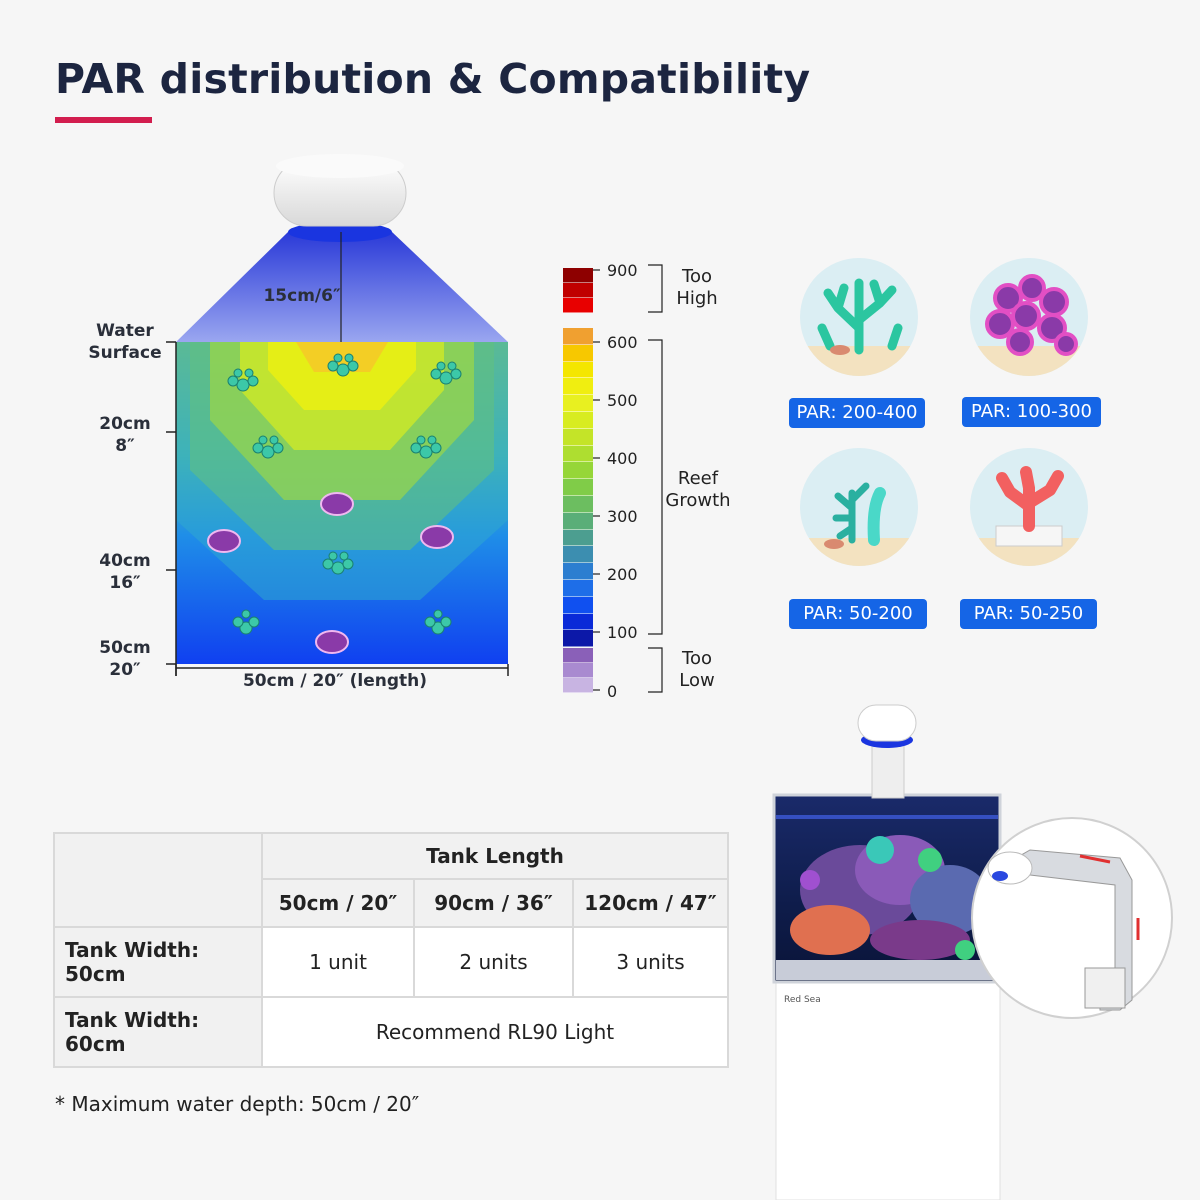 The image size is (1200, 1200). What do you see at coordinates (1063, 930) in the screenshot?
I see `mount-bracket-icon` at bounding box center [1063, 930].